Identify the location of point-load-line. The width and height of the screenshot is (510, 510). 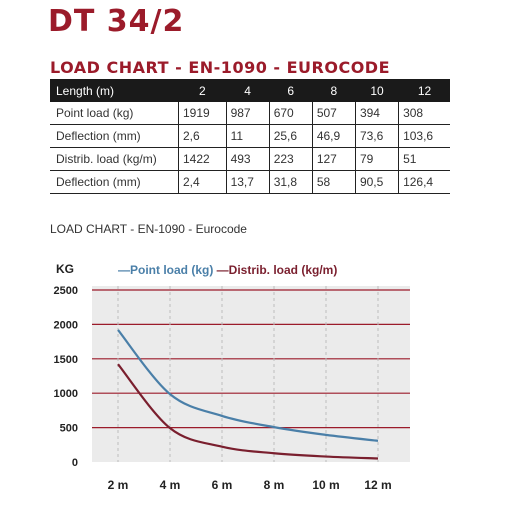
(248, 385).